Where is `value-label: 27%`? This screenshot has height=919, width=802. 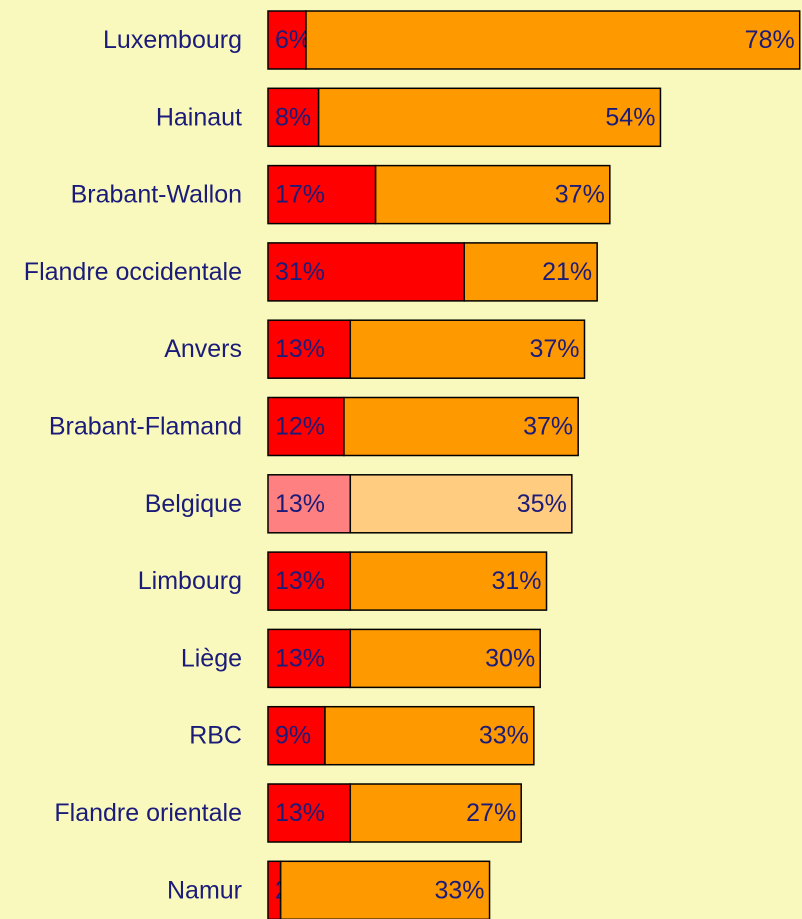
value-label: 27% is located at coordinates (491, 813).